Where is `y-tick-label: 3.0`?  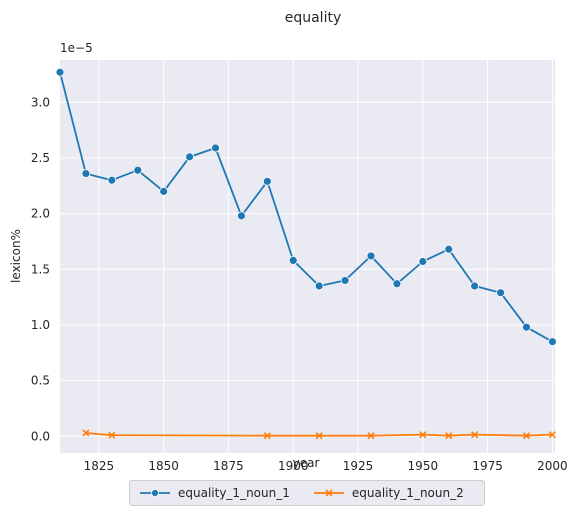 y-tick-label: 3.0 is located at coordinates (40, 102).